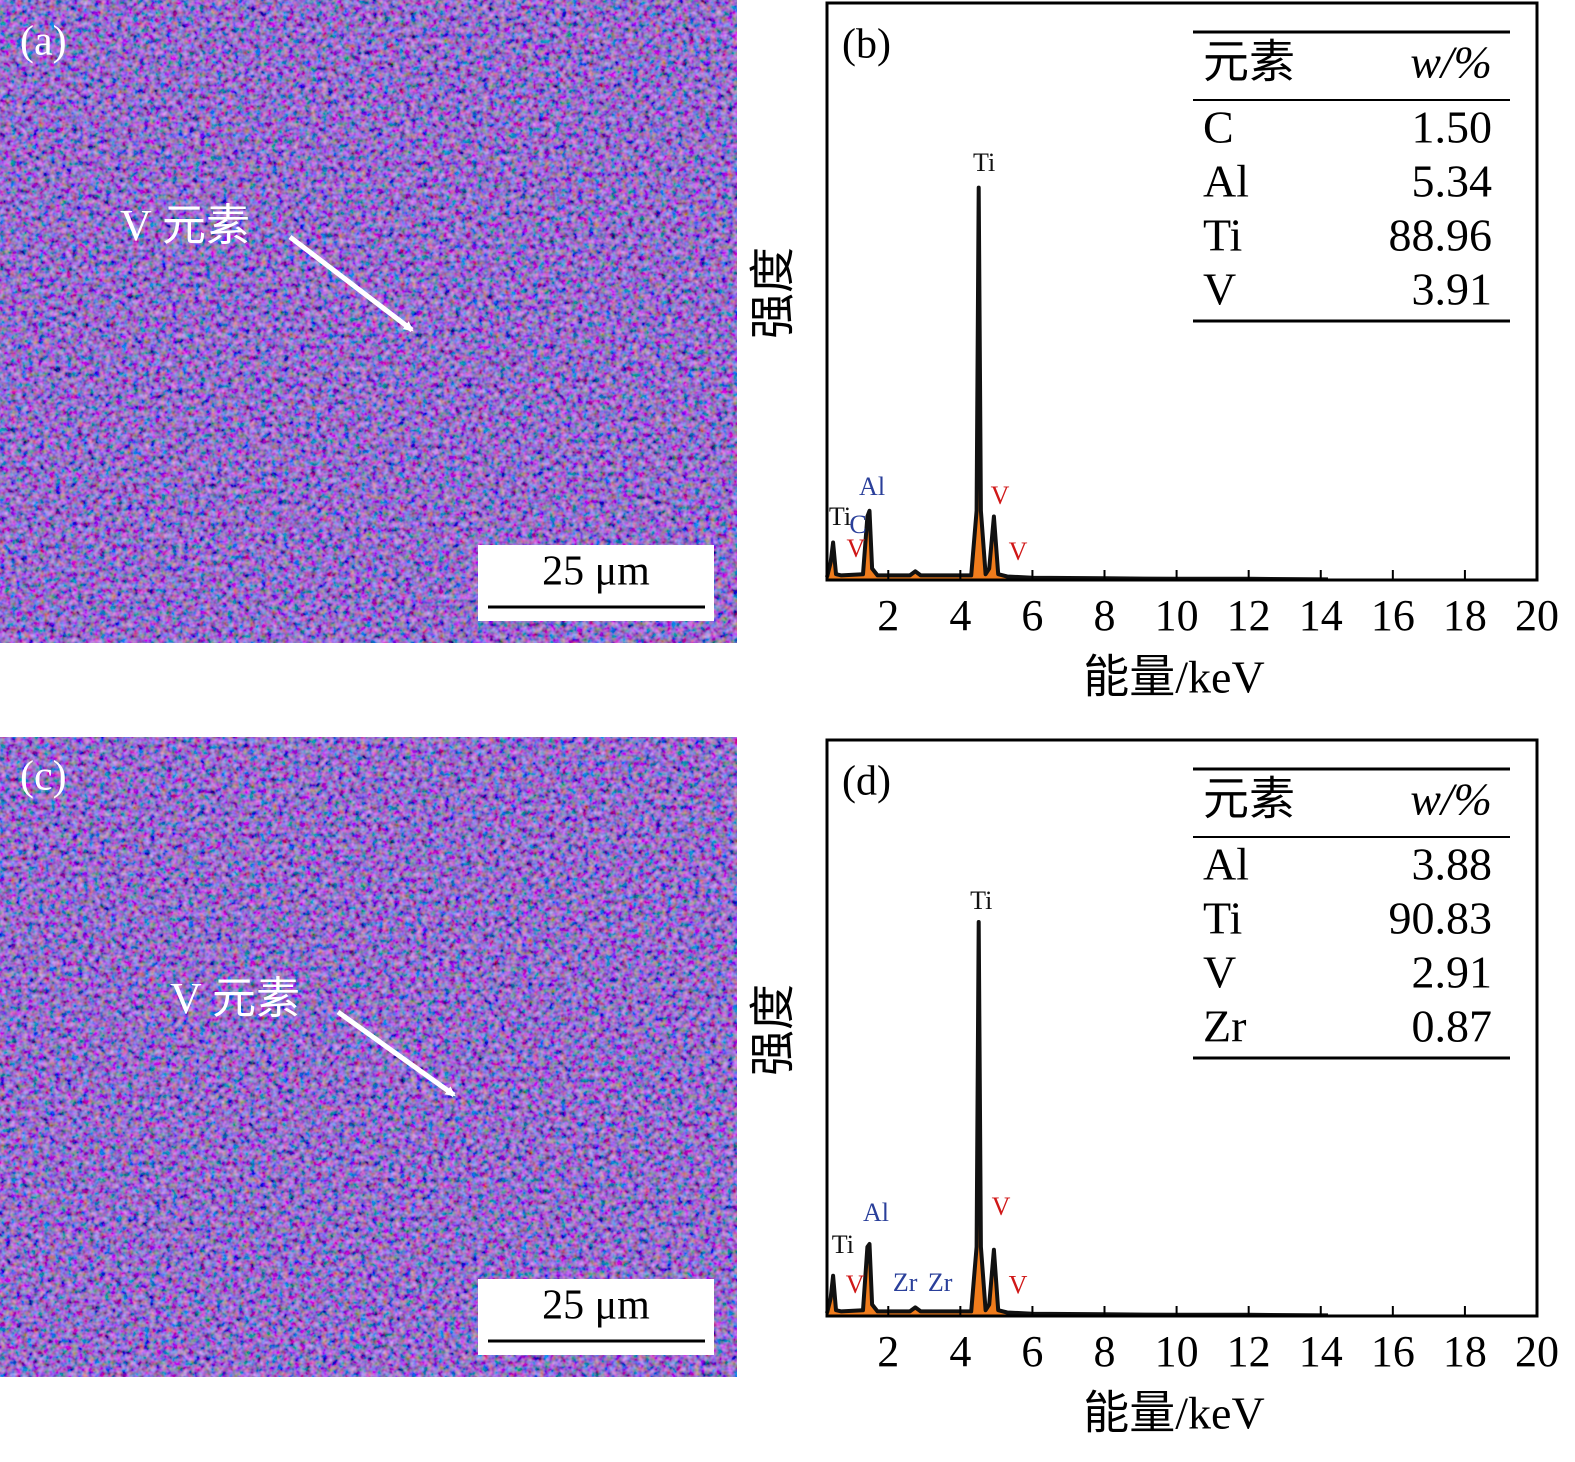  What do you see at coordinates (866, 782) in the screenshot?
I see `panel-label: (d)` at bounding box center [866, 782].